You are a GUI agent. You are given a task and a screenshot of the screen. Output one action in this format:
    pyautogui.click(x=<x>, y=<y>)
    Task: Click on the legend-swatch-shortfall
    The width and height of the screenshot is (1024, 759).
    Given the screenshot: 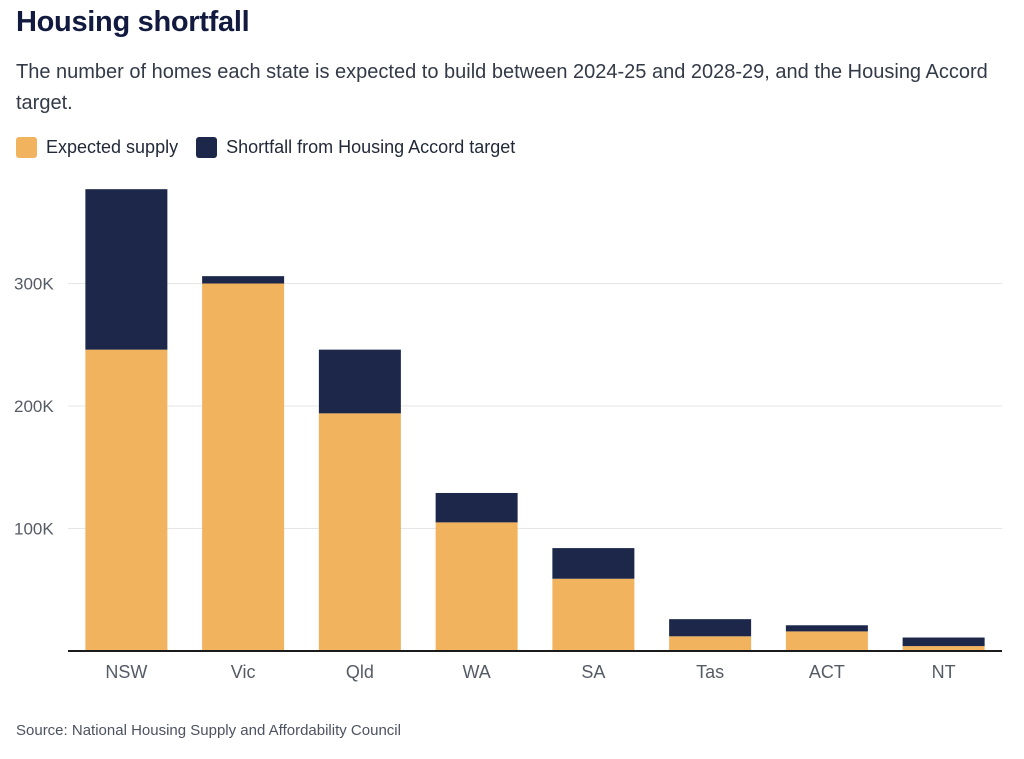 What is the action you would take?
    pyautogui.click(x=207, y=147)
    